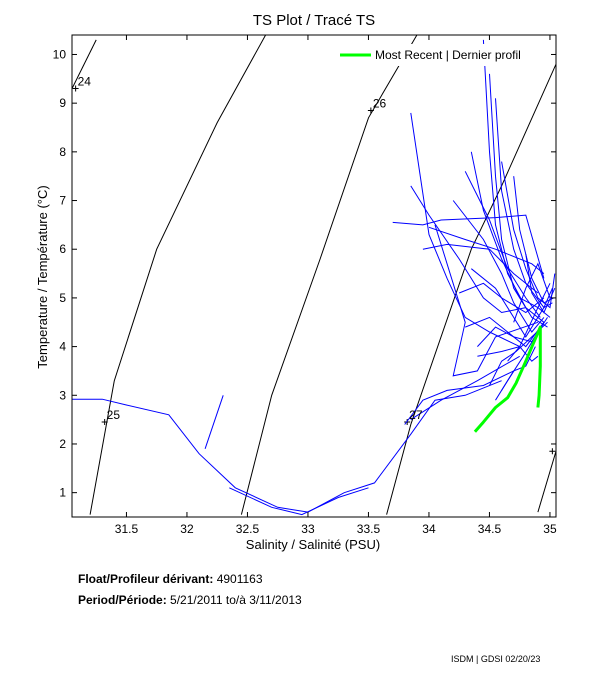 The image size is (611, 675). I want to click on x-tick-label: 35, so click(550, 529).